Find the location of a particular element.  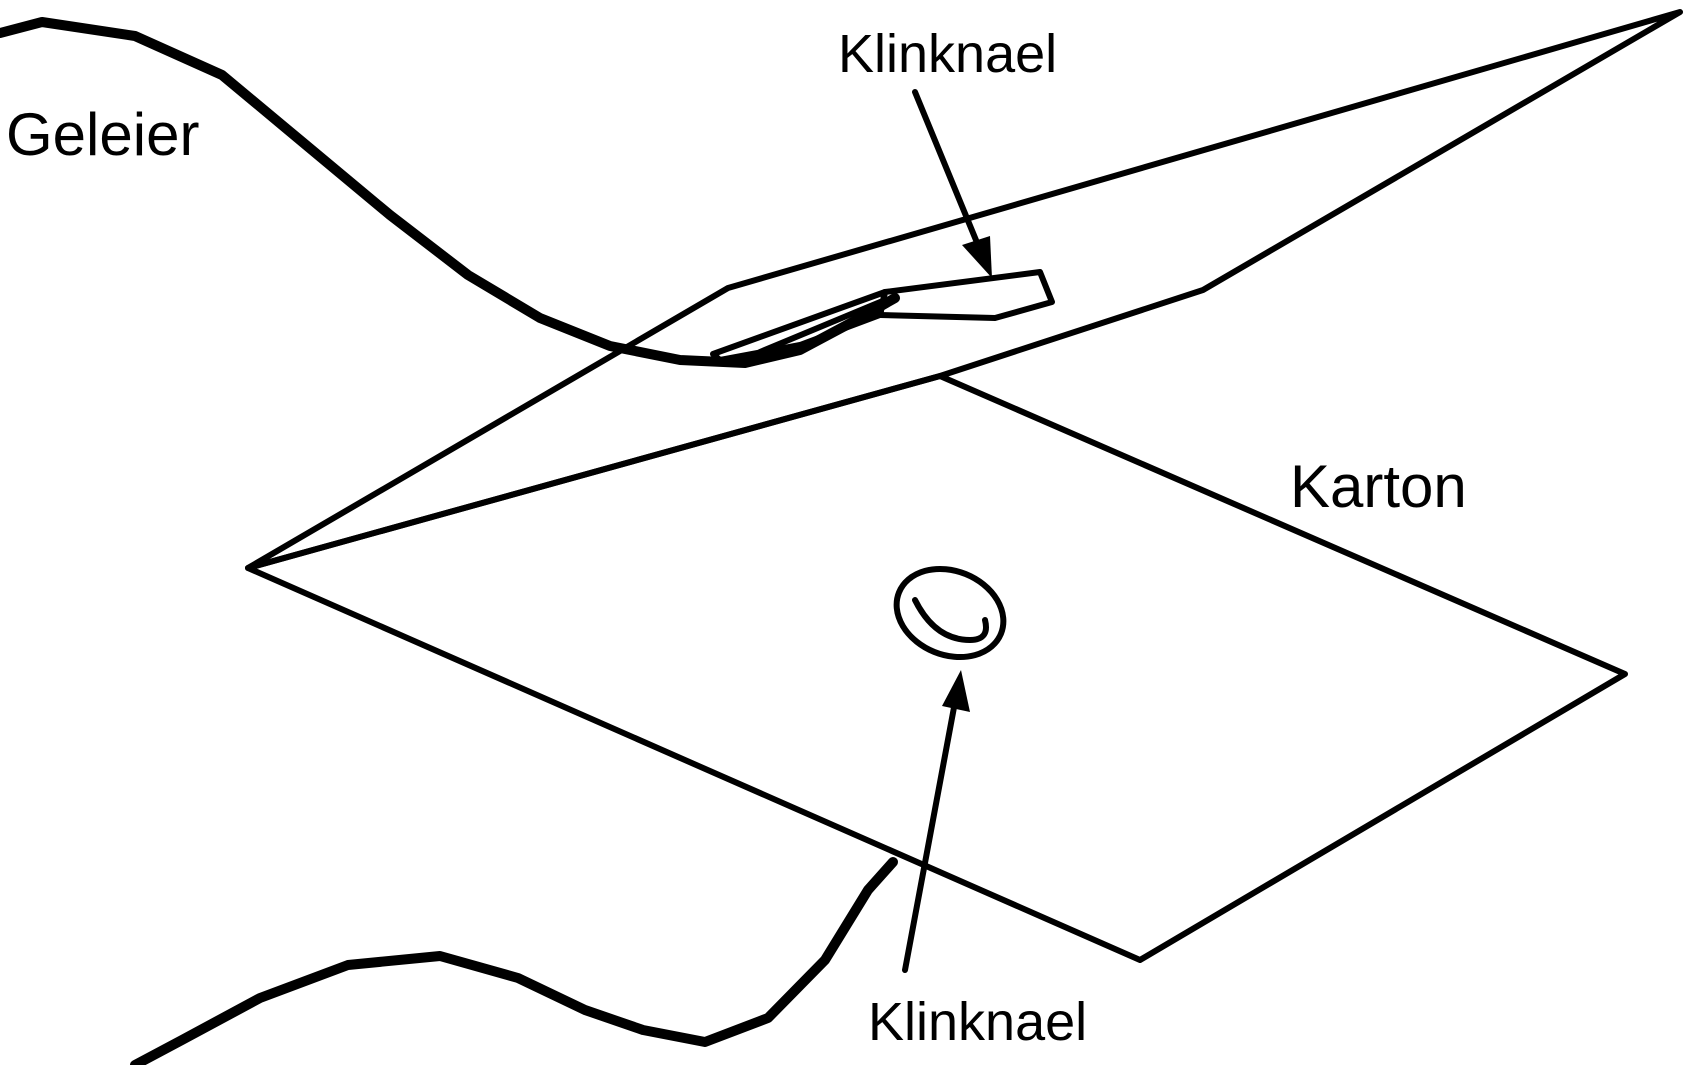

label-clip-bottom: Klinknael is located at coordinates (977, 1022).